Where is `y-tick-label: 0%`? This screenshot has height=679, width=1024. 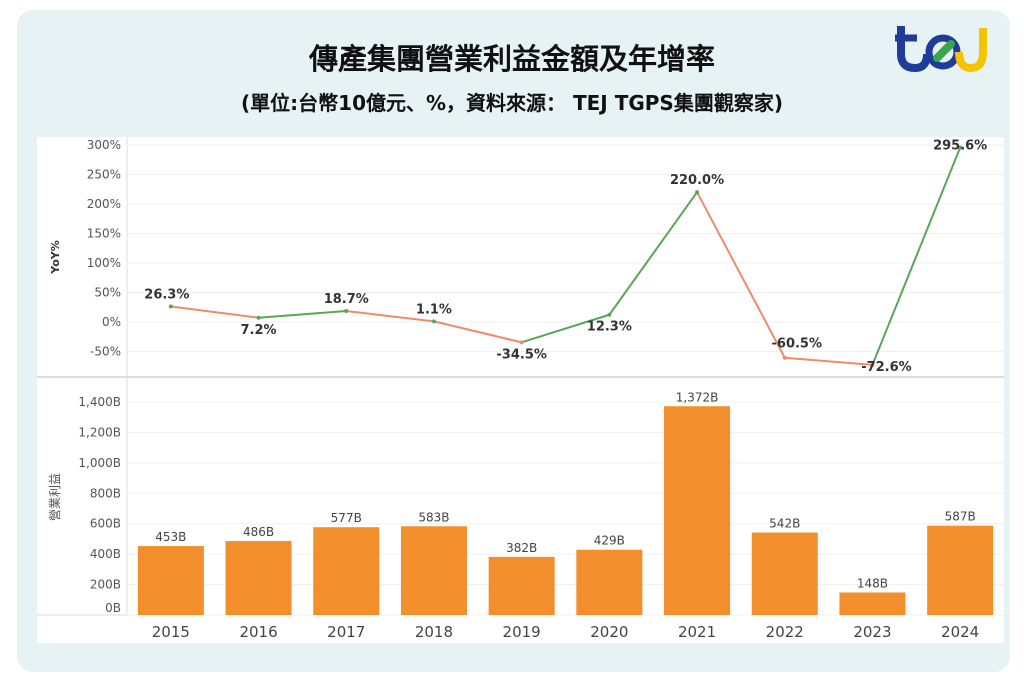
y-tick-label: 0% is located at coordinates (111, 322).